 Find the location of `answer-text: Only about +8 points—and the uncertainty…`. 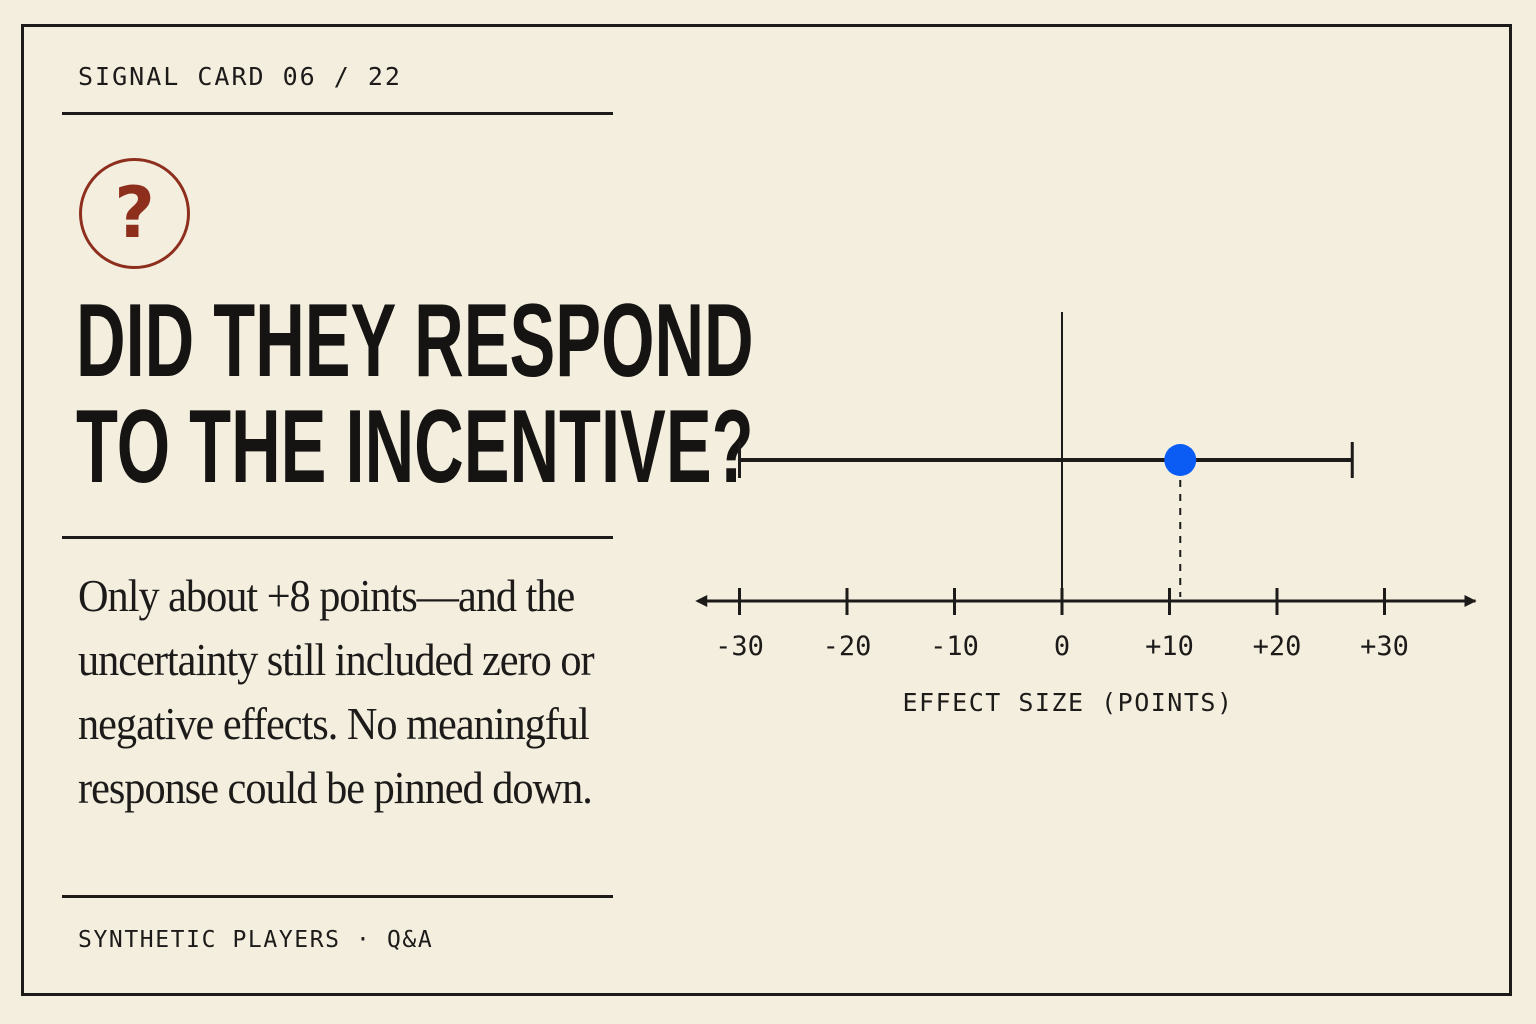

answer-text: Only about +8 points—and the uncertainty… is located at coordinates (336, 692).